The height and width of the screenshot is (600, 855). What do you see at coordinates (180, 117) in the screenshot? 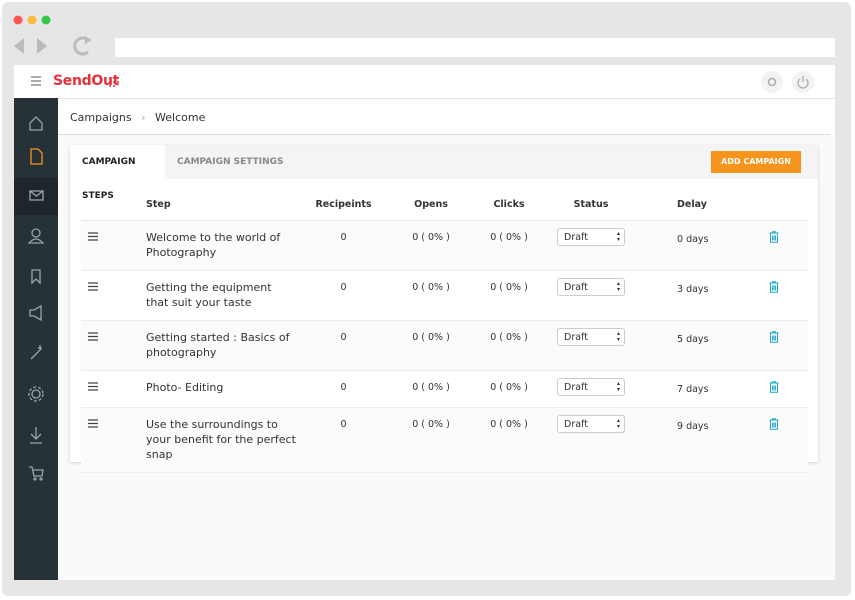
I see `breadcrumb-item: Welcome` at bounding box center [180, 117].